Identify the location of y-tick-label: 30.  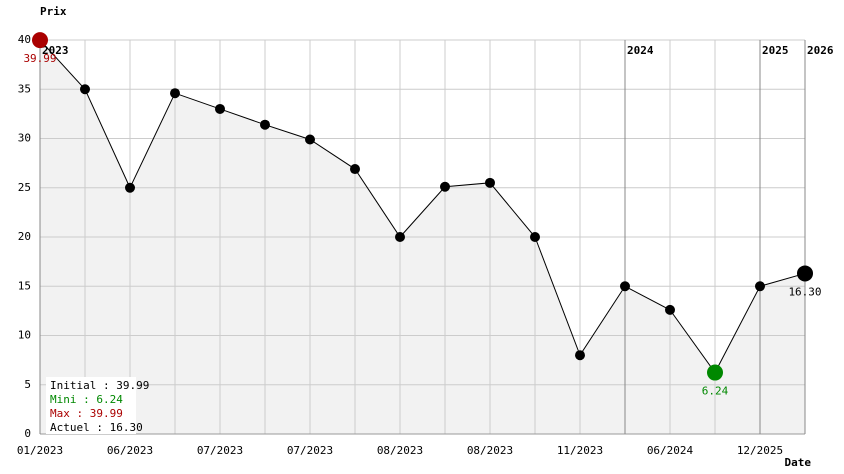
(24, 138).